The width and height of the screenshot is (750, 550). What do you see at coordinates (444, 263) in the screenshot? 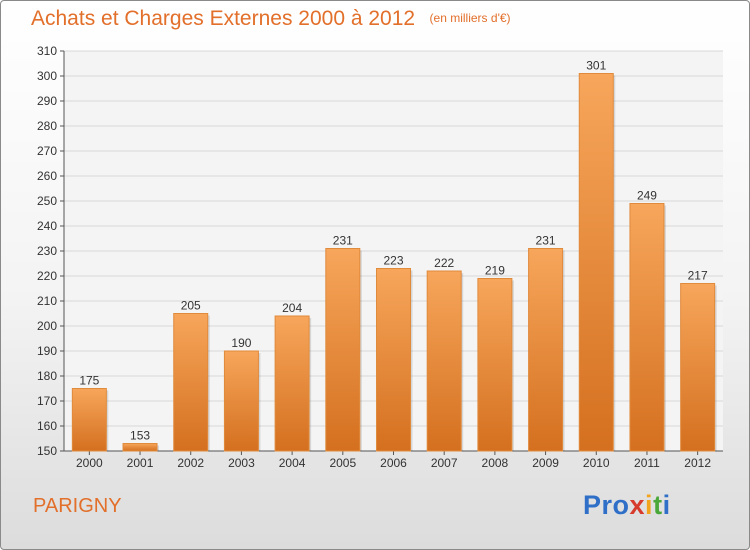
I see `bar-value-label: 222` at bounding box center [444, 263].